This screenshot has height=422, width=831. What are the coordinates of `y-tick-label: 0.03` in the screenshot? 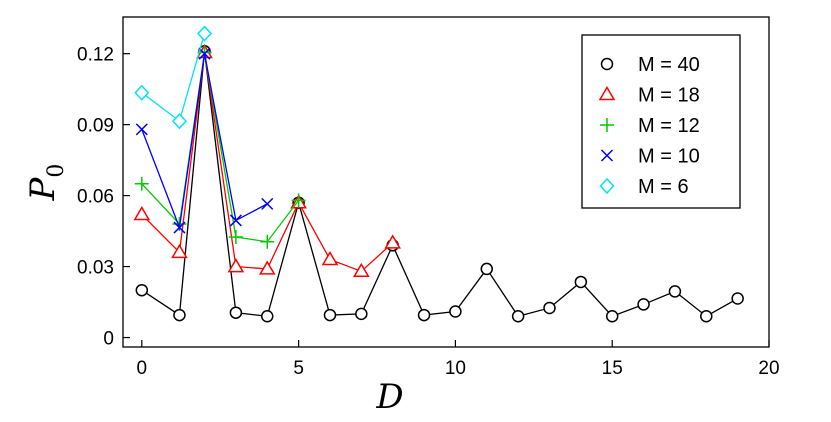 It's located at (95, 268).